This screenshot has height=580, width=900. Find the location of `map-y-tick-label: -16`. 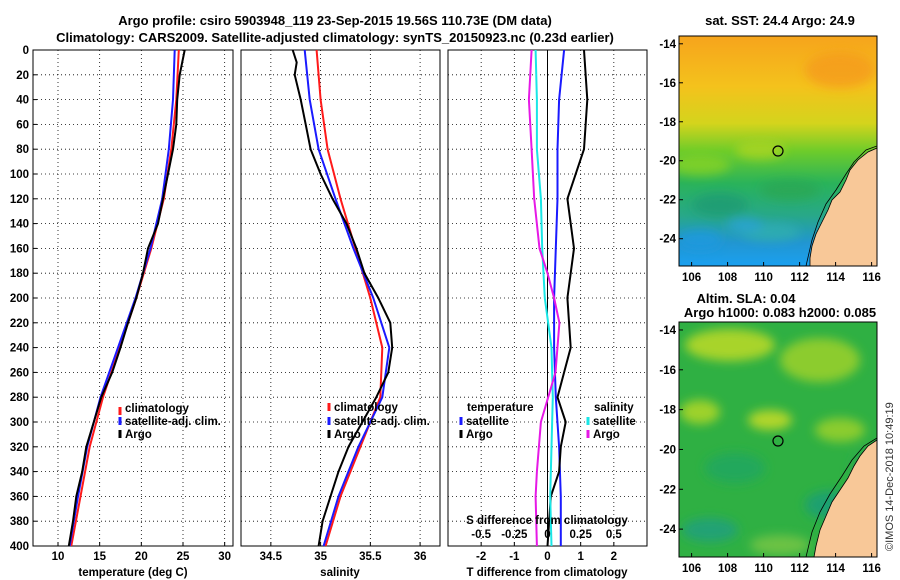

map-y-tick-label: -16 is located at coordinates (667, 371).